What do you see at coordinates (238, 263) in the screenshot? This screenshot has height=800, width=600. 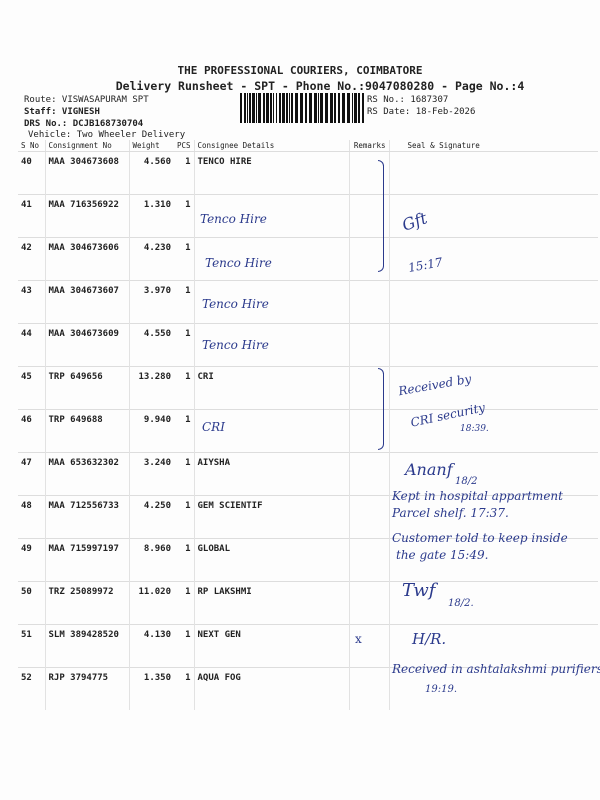 I see `handwritten-consignee: Tenco Hire` at bounding box center [238, 263].